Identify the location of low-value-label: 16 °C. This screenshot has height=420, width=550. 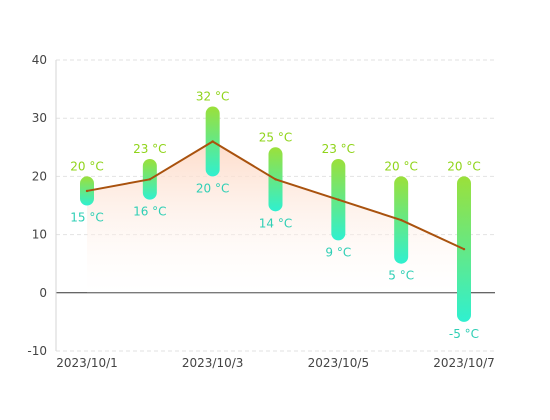
(149, 212).